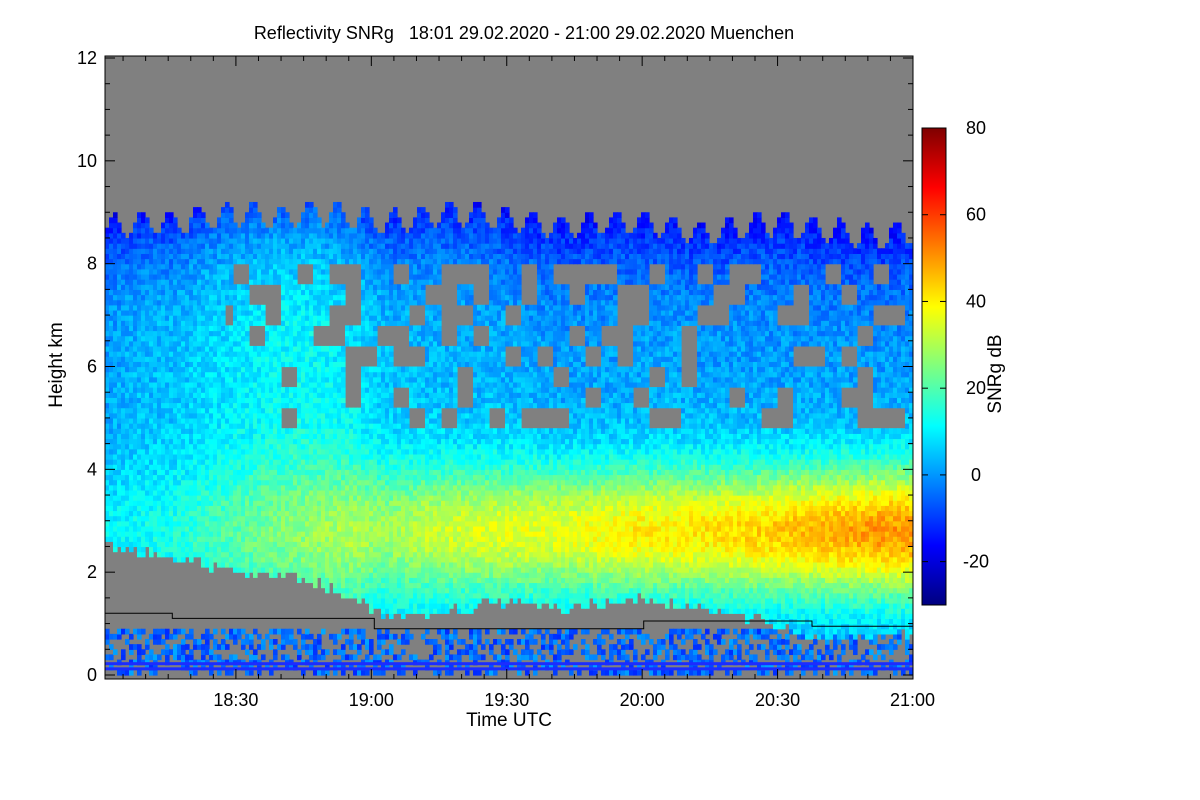 Image resolution: width=1200 pixels, height=800 pixels. Describe the element at coordinates (223, 426) in the screenshot. I see `heatmap-cell-2048` at that location.